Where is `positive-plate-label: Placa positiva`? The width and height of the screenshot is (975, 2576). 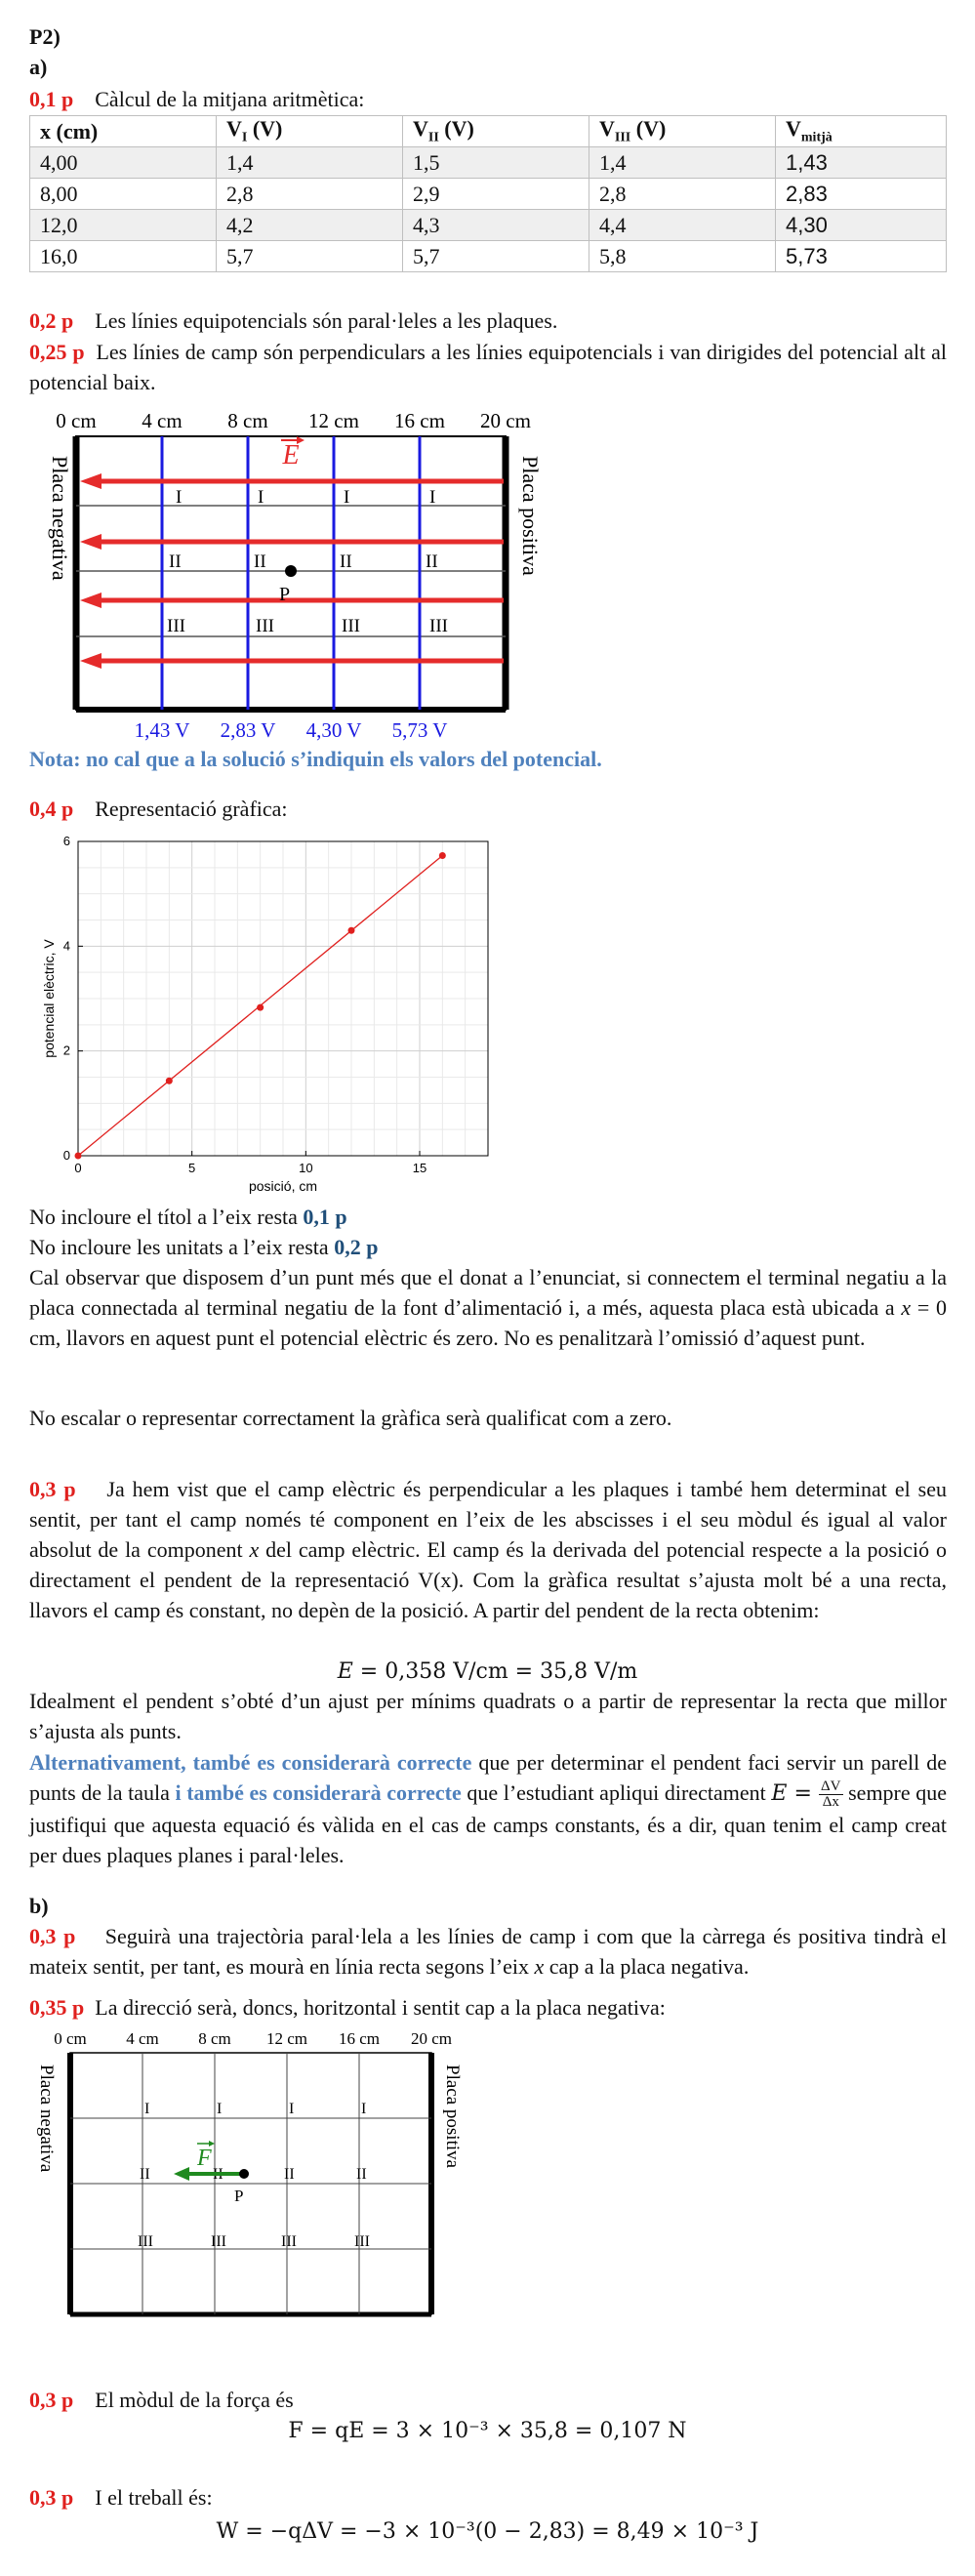
positive-plate-label: Placa positiva is located at coordinates (531, 516).